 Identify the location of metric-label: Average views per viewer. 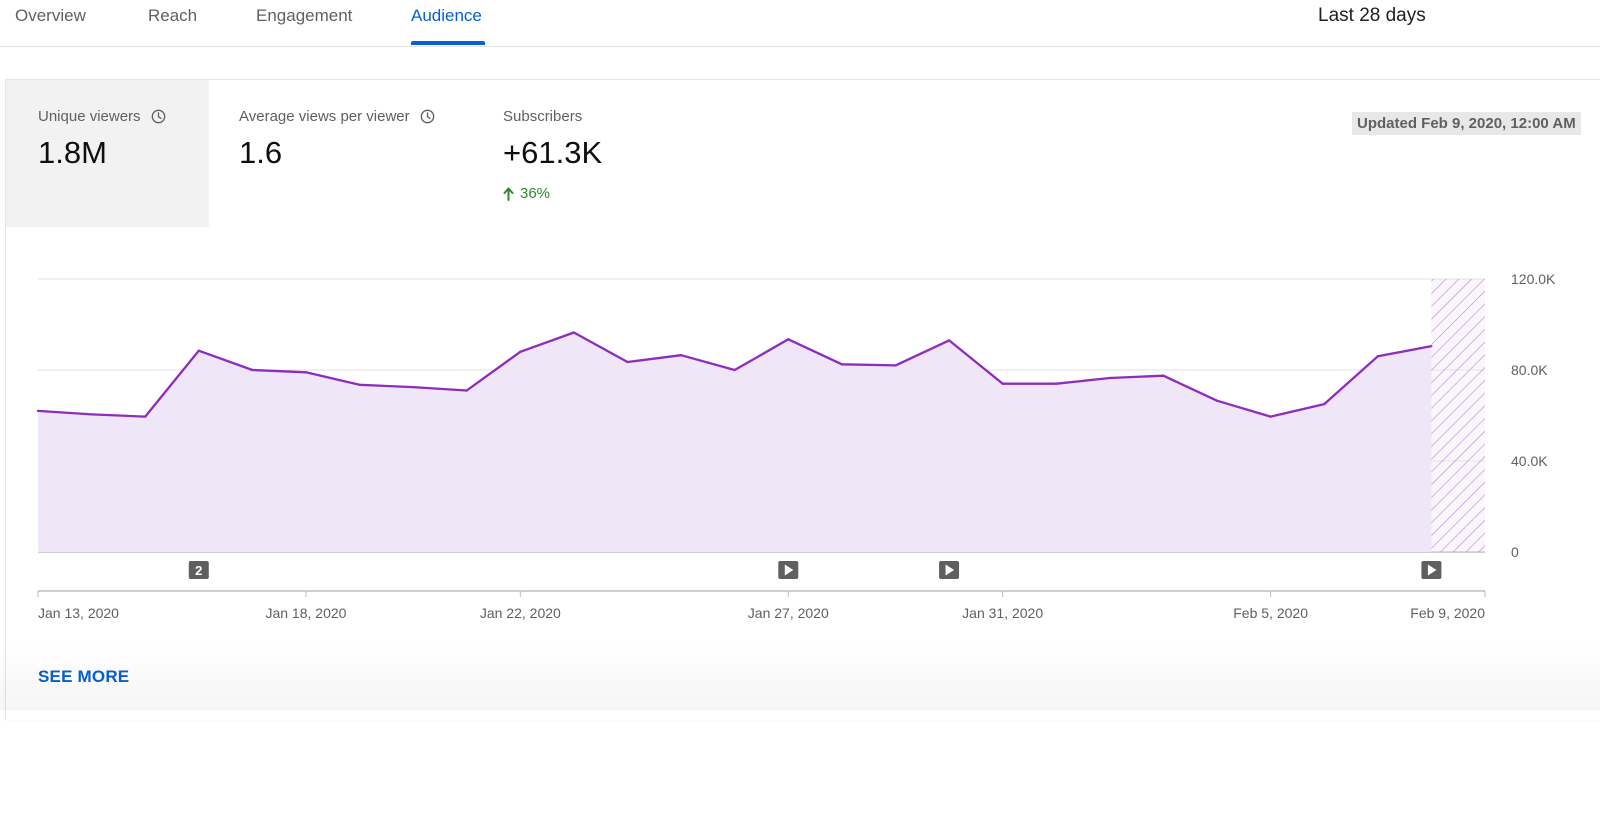
(337, 116).